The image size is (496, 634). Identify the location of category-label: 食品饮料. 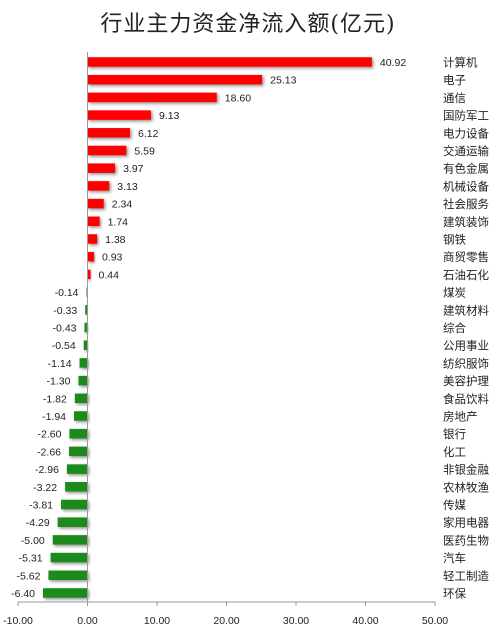
(466, 399).